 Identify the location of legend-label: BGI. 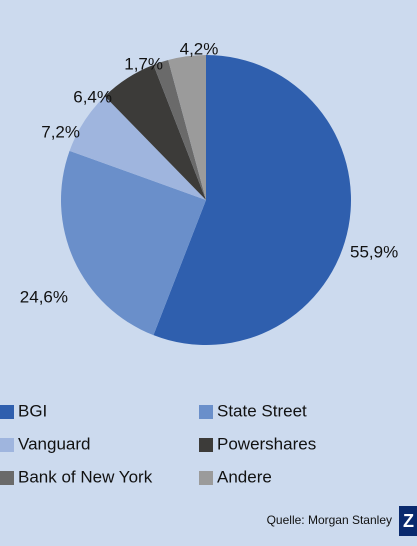
(32, 410).